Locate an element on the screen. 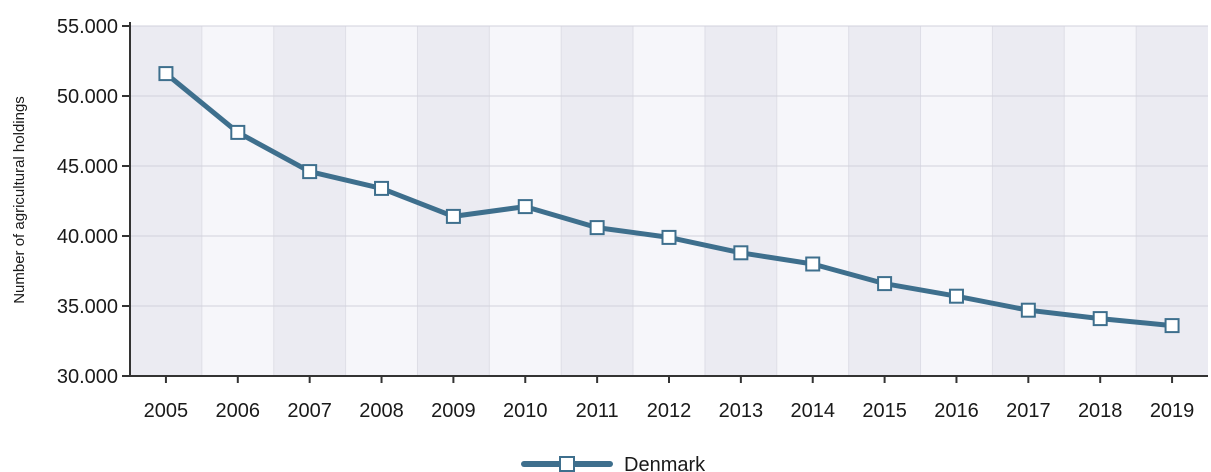 This screenshot has width=1211, height=472. legend: Denmark is located at coordinates (613, 463).